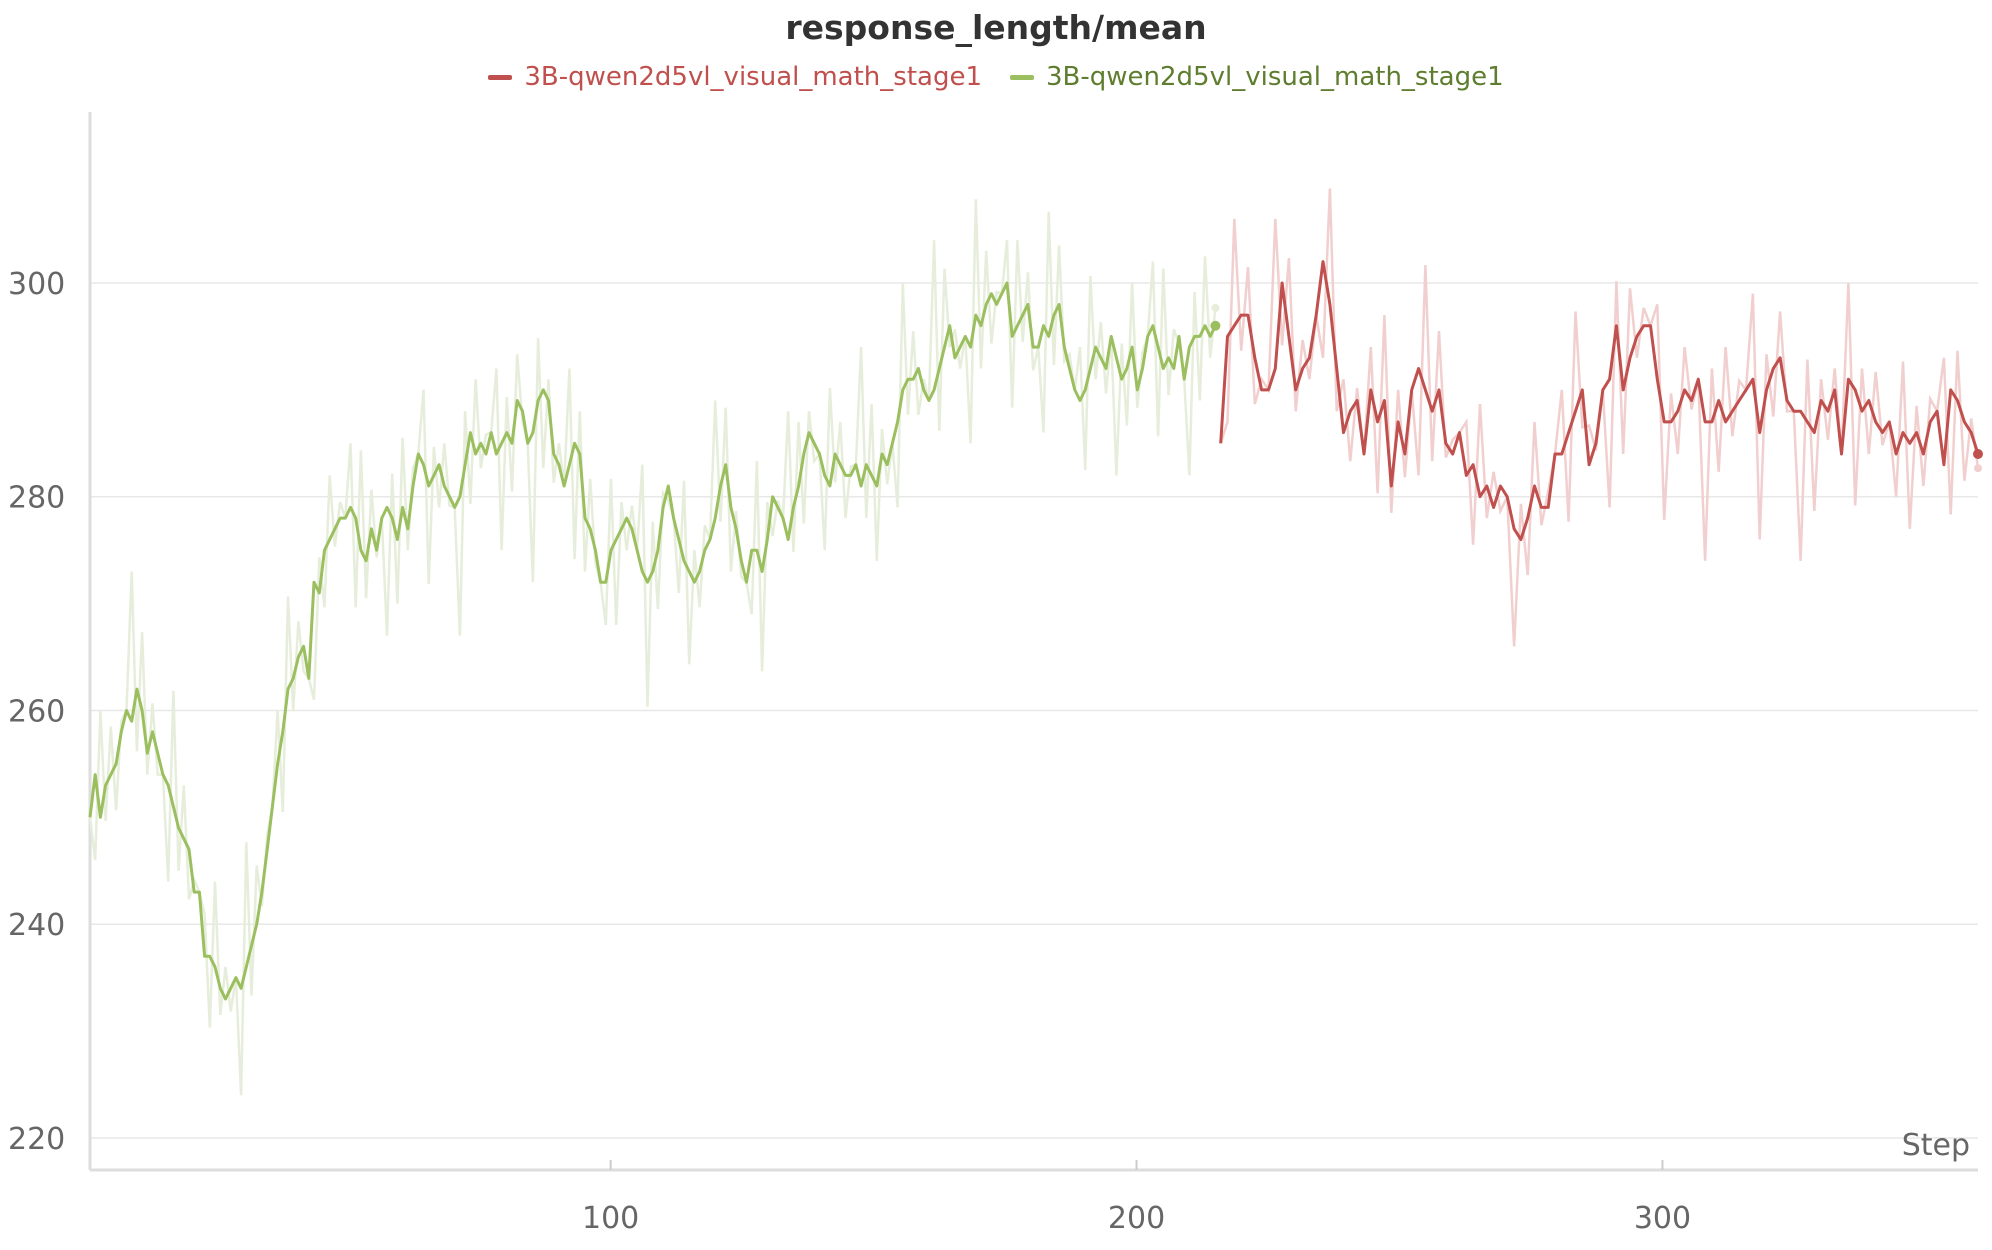 The width and height of the screenshot is (1992, 1250). I want to click on legend-item-green: 3B-qwen2d5vl_visual_math_stage1, so click(1257, 77).